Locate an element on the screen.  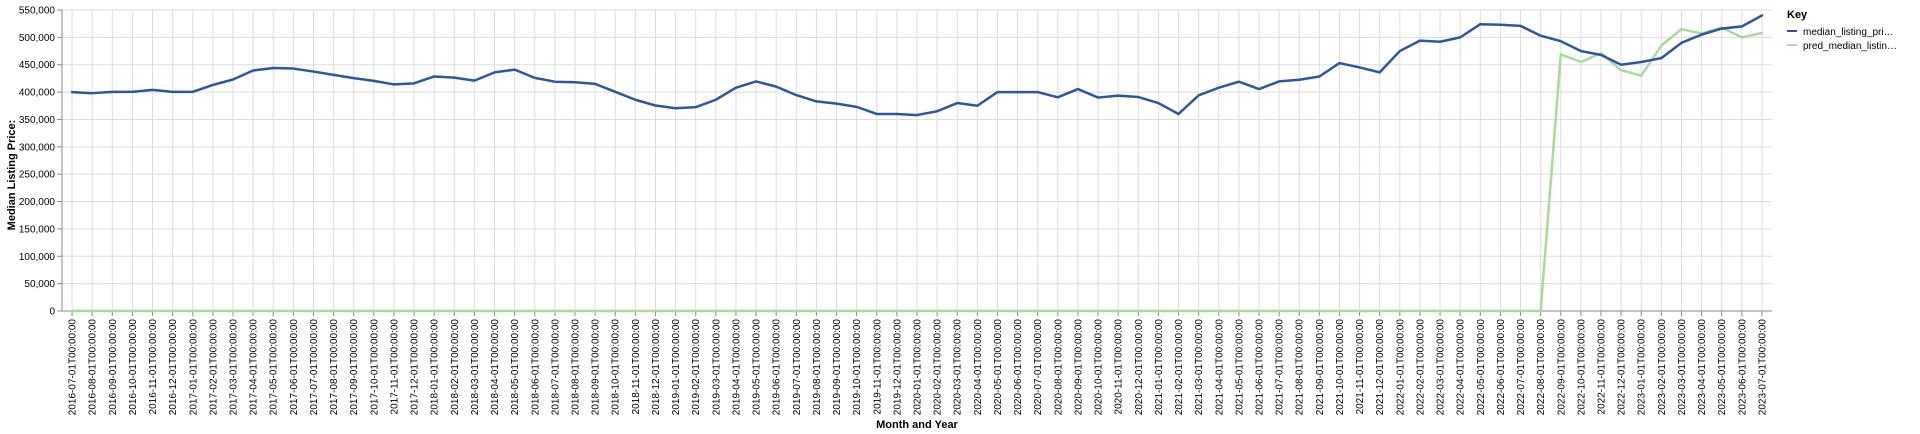
x-tick-label: 2022-01-01T00:00:00 is located at coordinates (1400, 367).